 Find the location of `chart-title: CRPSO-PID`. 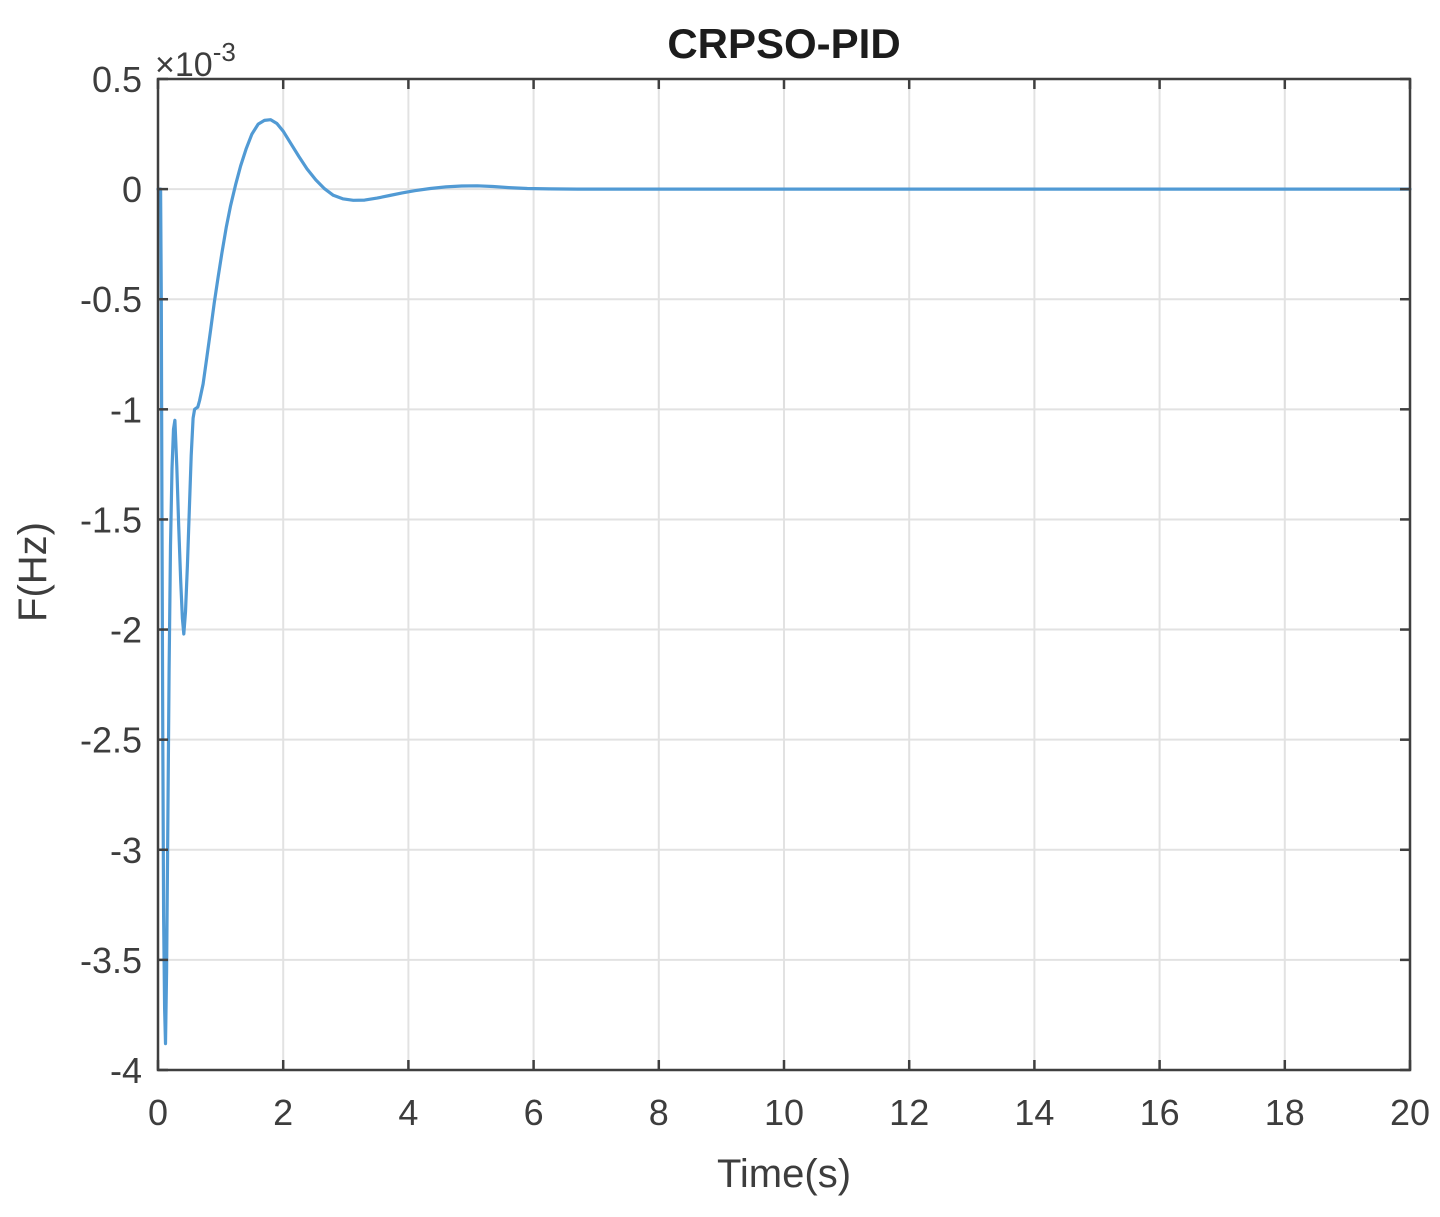

chart-title: CRPSO-PID is located at coordinates (783, 43).